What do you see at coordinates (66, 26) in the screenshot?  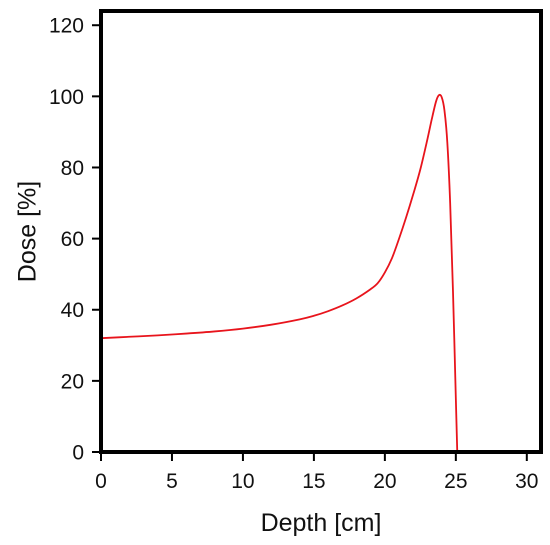 I see `y-tick-label: 120` at bounding box center [66, 26].